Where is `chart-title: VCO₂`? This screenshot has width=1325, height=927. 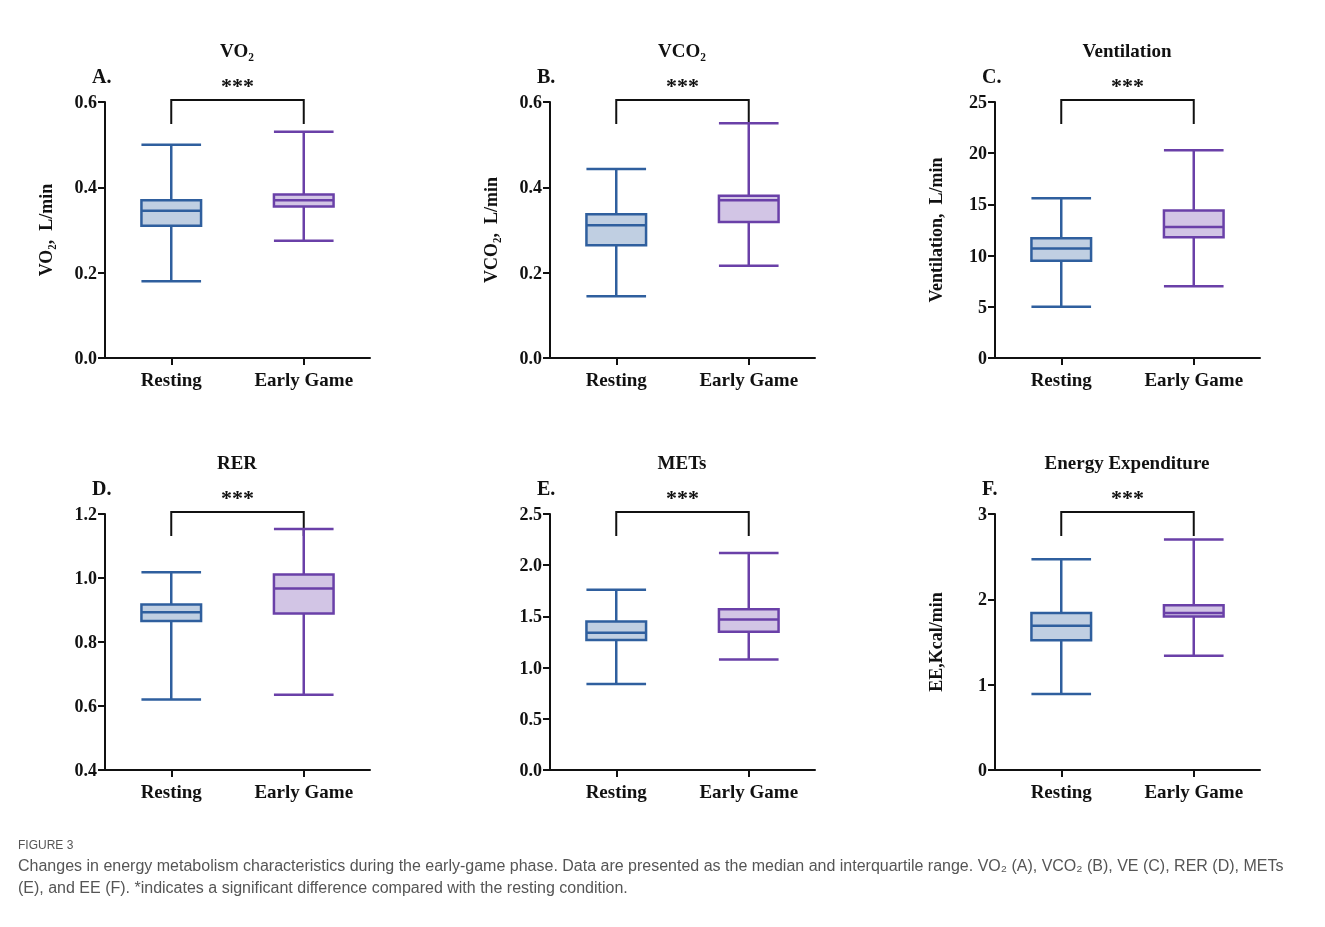 chart-title: VCO₂ is located at coordinates (682, 50).